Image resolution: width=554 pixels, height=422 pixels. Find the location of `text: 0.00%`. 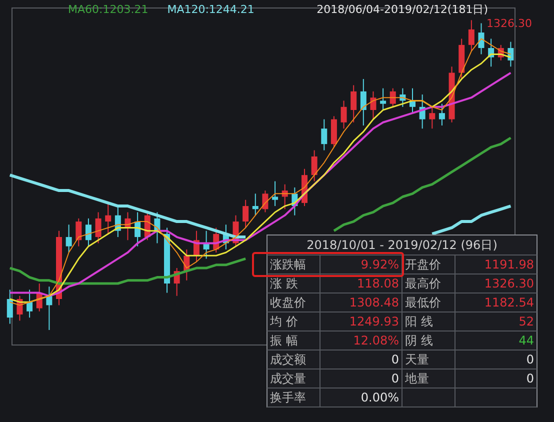

text: 0.00% is located at coordinates (379, 397).